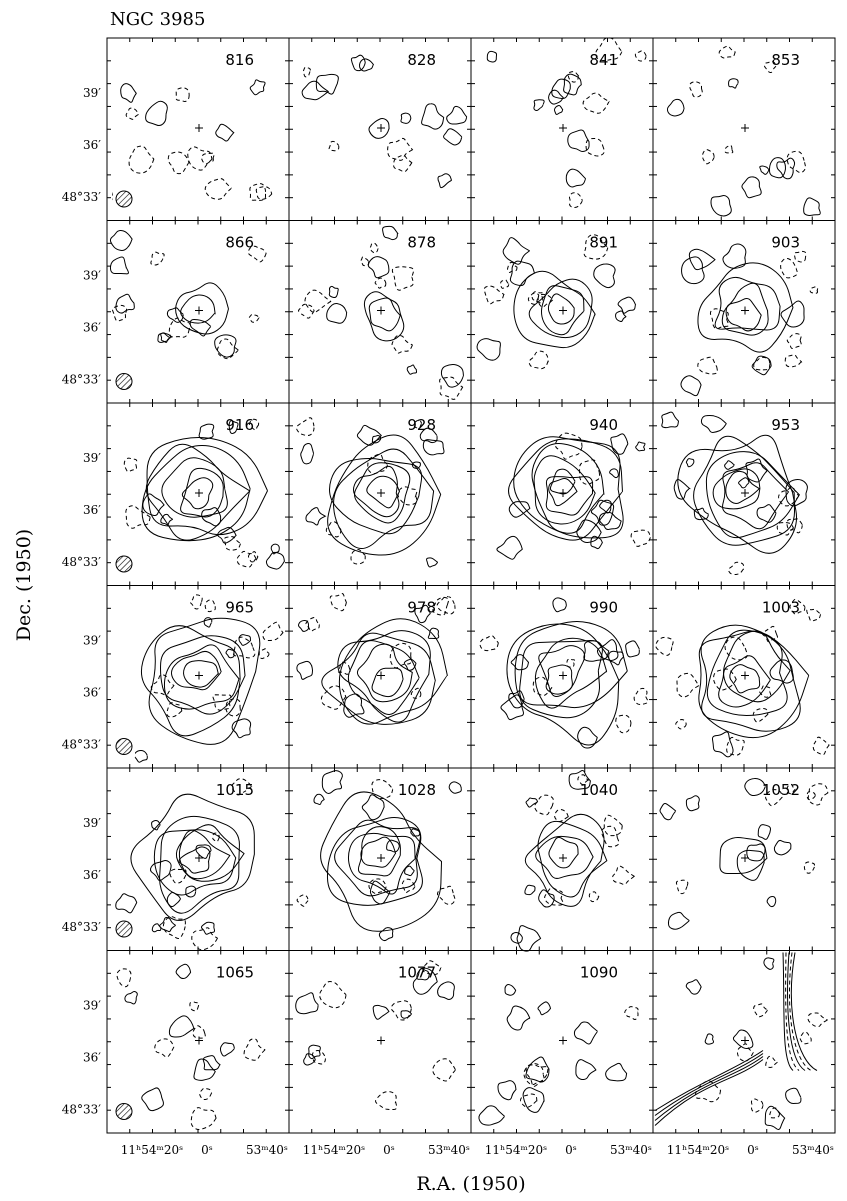 The height and width of the screenshot is (1201, 847). Describe the element at coordinates (562, 129) in the screenshot. I see `panel: 841` at that location.